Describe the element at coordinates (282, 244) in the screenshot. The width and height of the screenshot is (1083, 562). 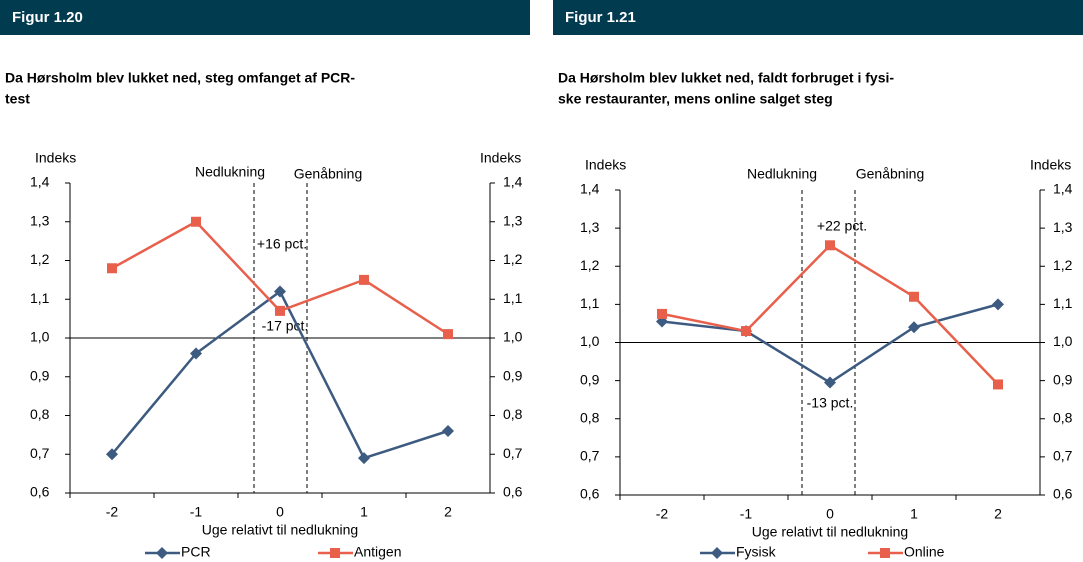
I see `annotation: +16 pct.` at that location.